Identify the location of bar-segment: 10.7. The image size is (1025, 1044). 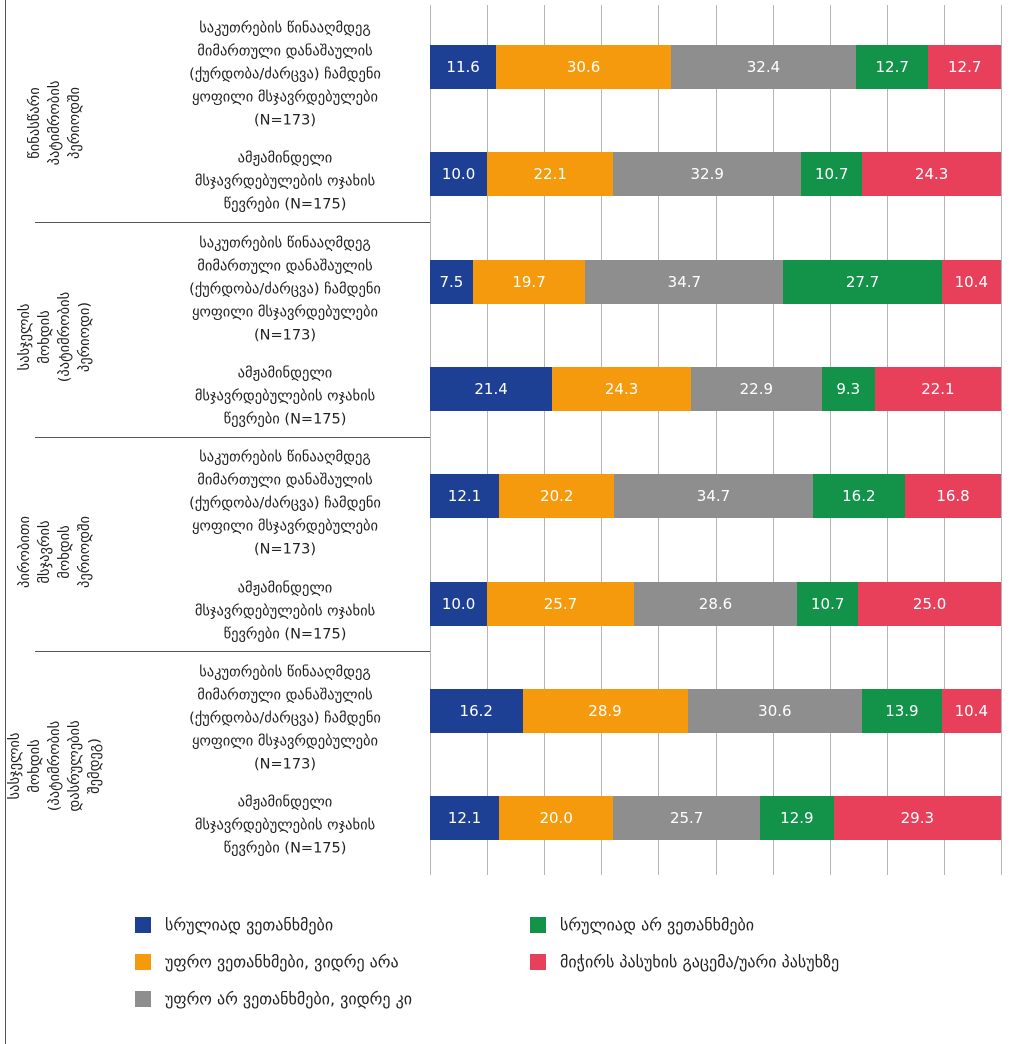
(832, 174).